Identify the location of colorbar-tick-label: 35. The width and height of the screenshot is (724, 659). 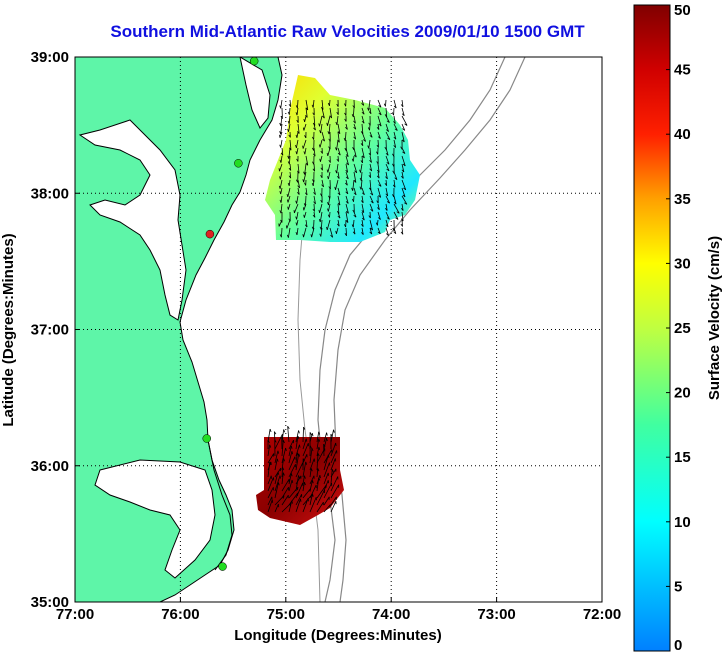
(682, 199).